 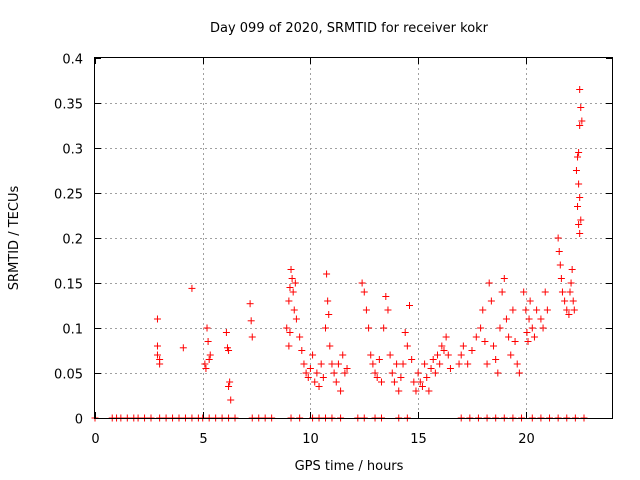 I want to click on y-tick-label: 0.25, so click(x=68, y=195).